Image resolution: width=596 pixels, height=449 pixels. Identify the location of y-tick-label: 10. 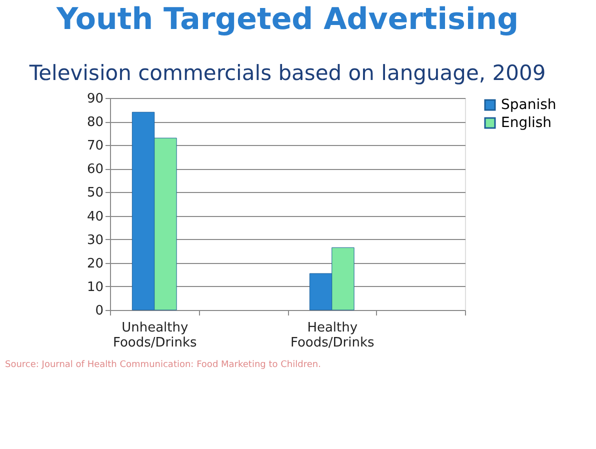
(95, 287).